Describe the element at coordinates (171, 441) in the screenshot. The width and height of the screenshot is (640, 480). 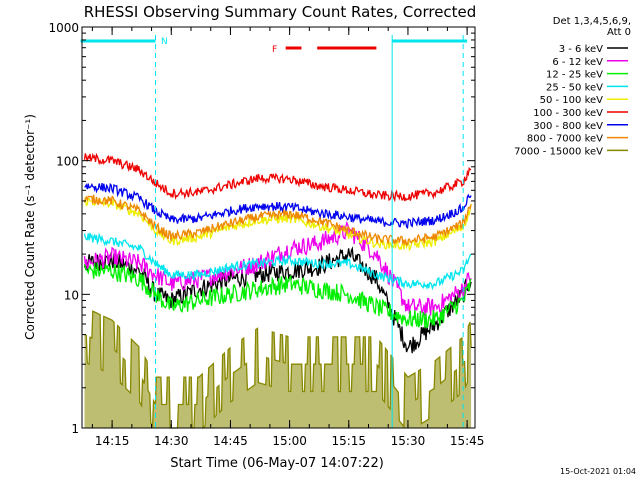
I see `x-tick-label-1: 14:30` at that location.